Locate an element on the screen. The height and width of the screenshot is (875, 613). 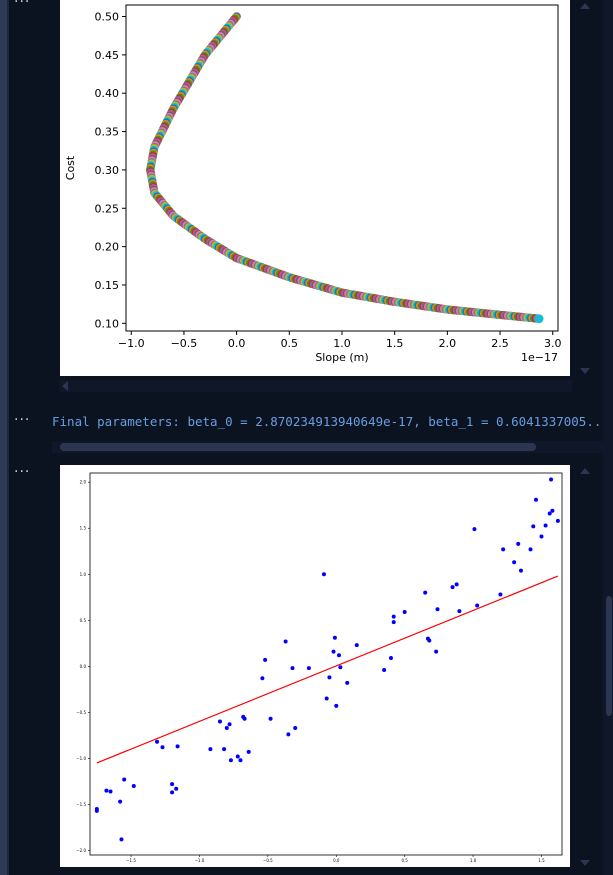
x-tick-label: 0.0 is located at coordinates (336, 860).